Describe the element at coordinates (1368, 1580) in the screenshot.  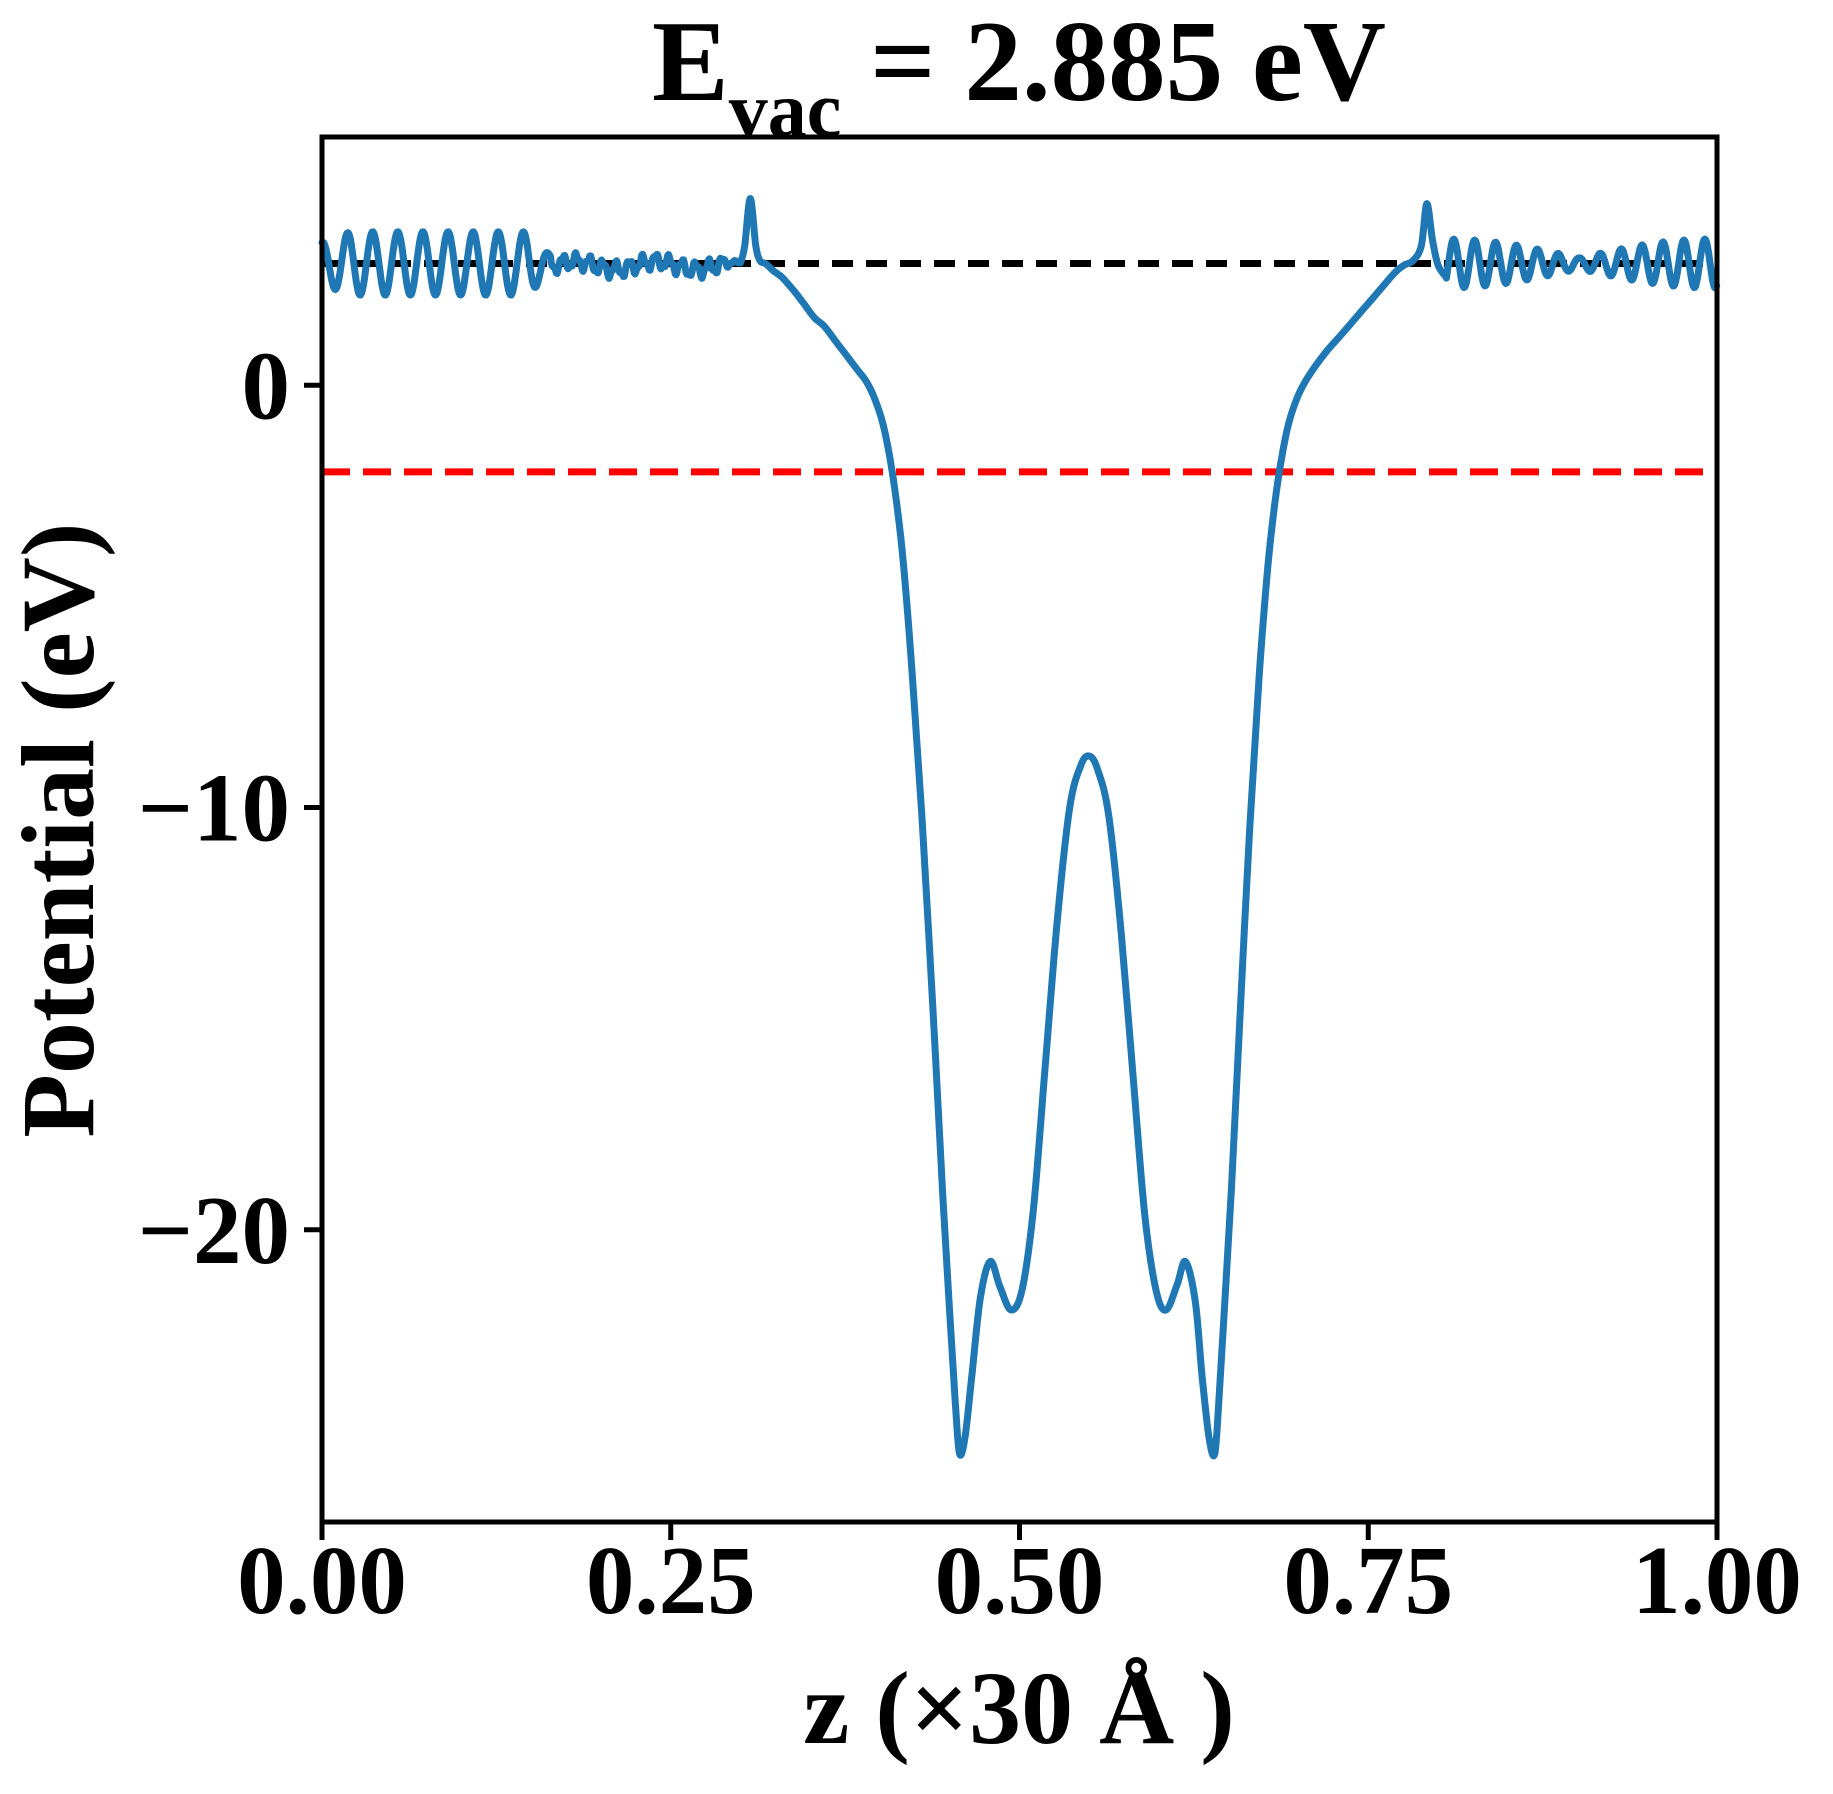
I see `x-tick-label-3: 0.75` at that location.